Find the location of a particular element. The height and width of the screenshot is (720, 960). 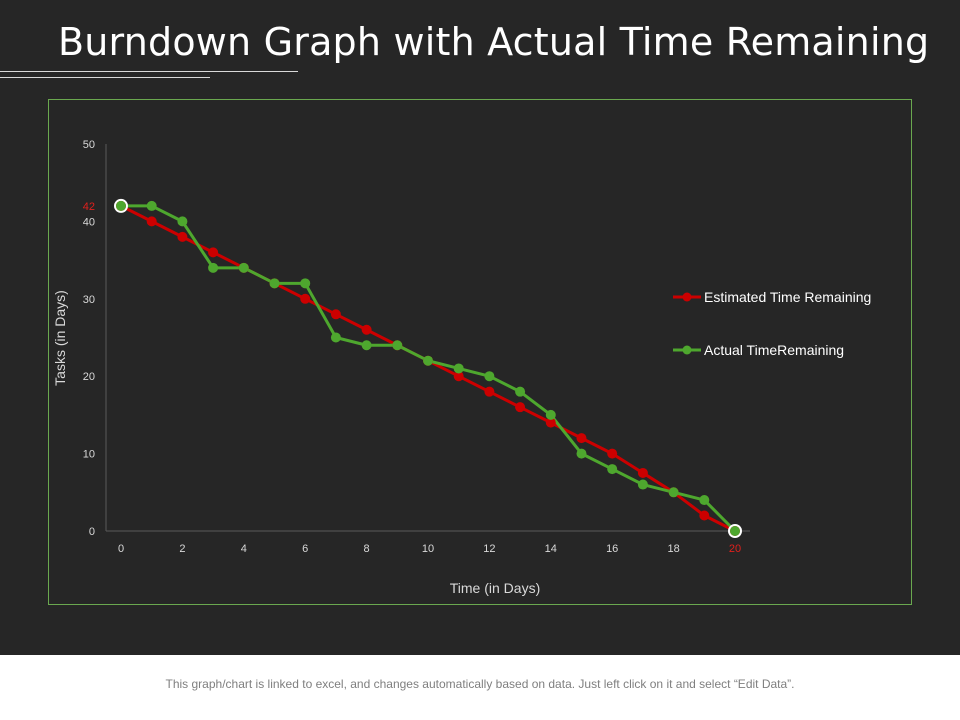

y-tick-label-50: 50 is located at coordinates (89, 145).